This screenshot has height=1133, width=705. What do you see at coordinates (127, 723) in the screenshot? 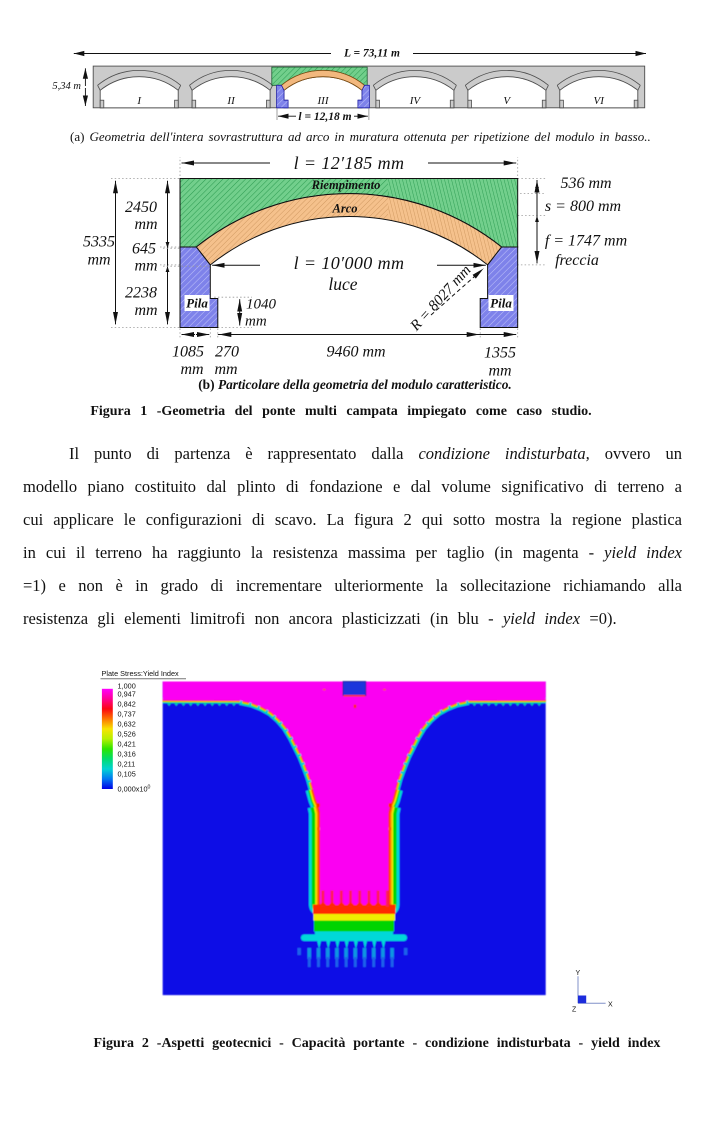
I see `svg-text: 0,632` at bounding box center [127, 723].